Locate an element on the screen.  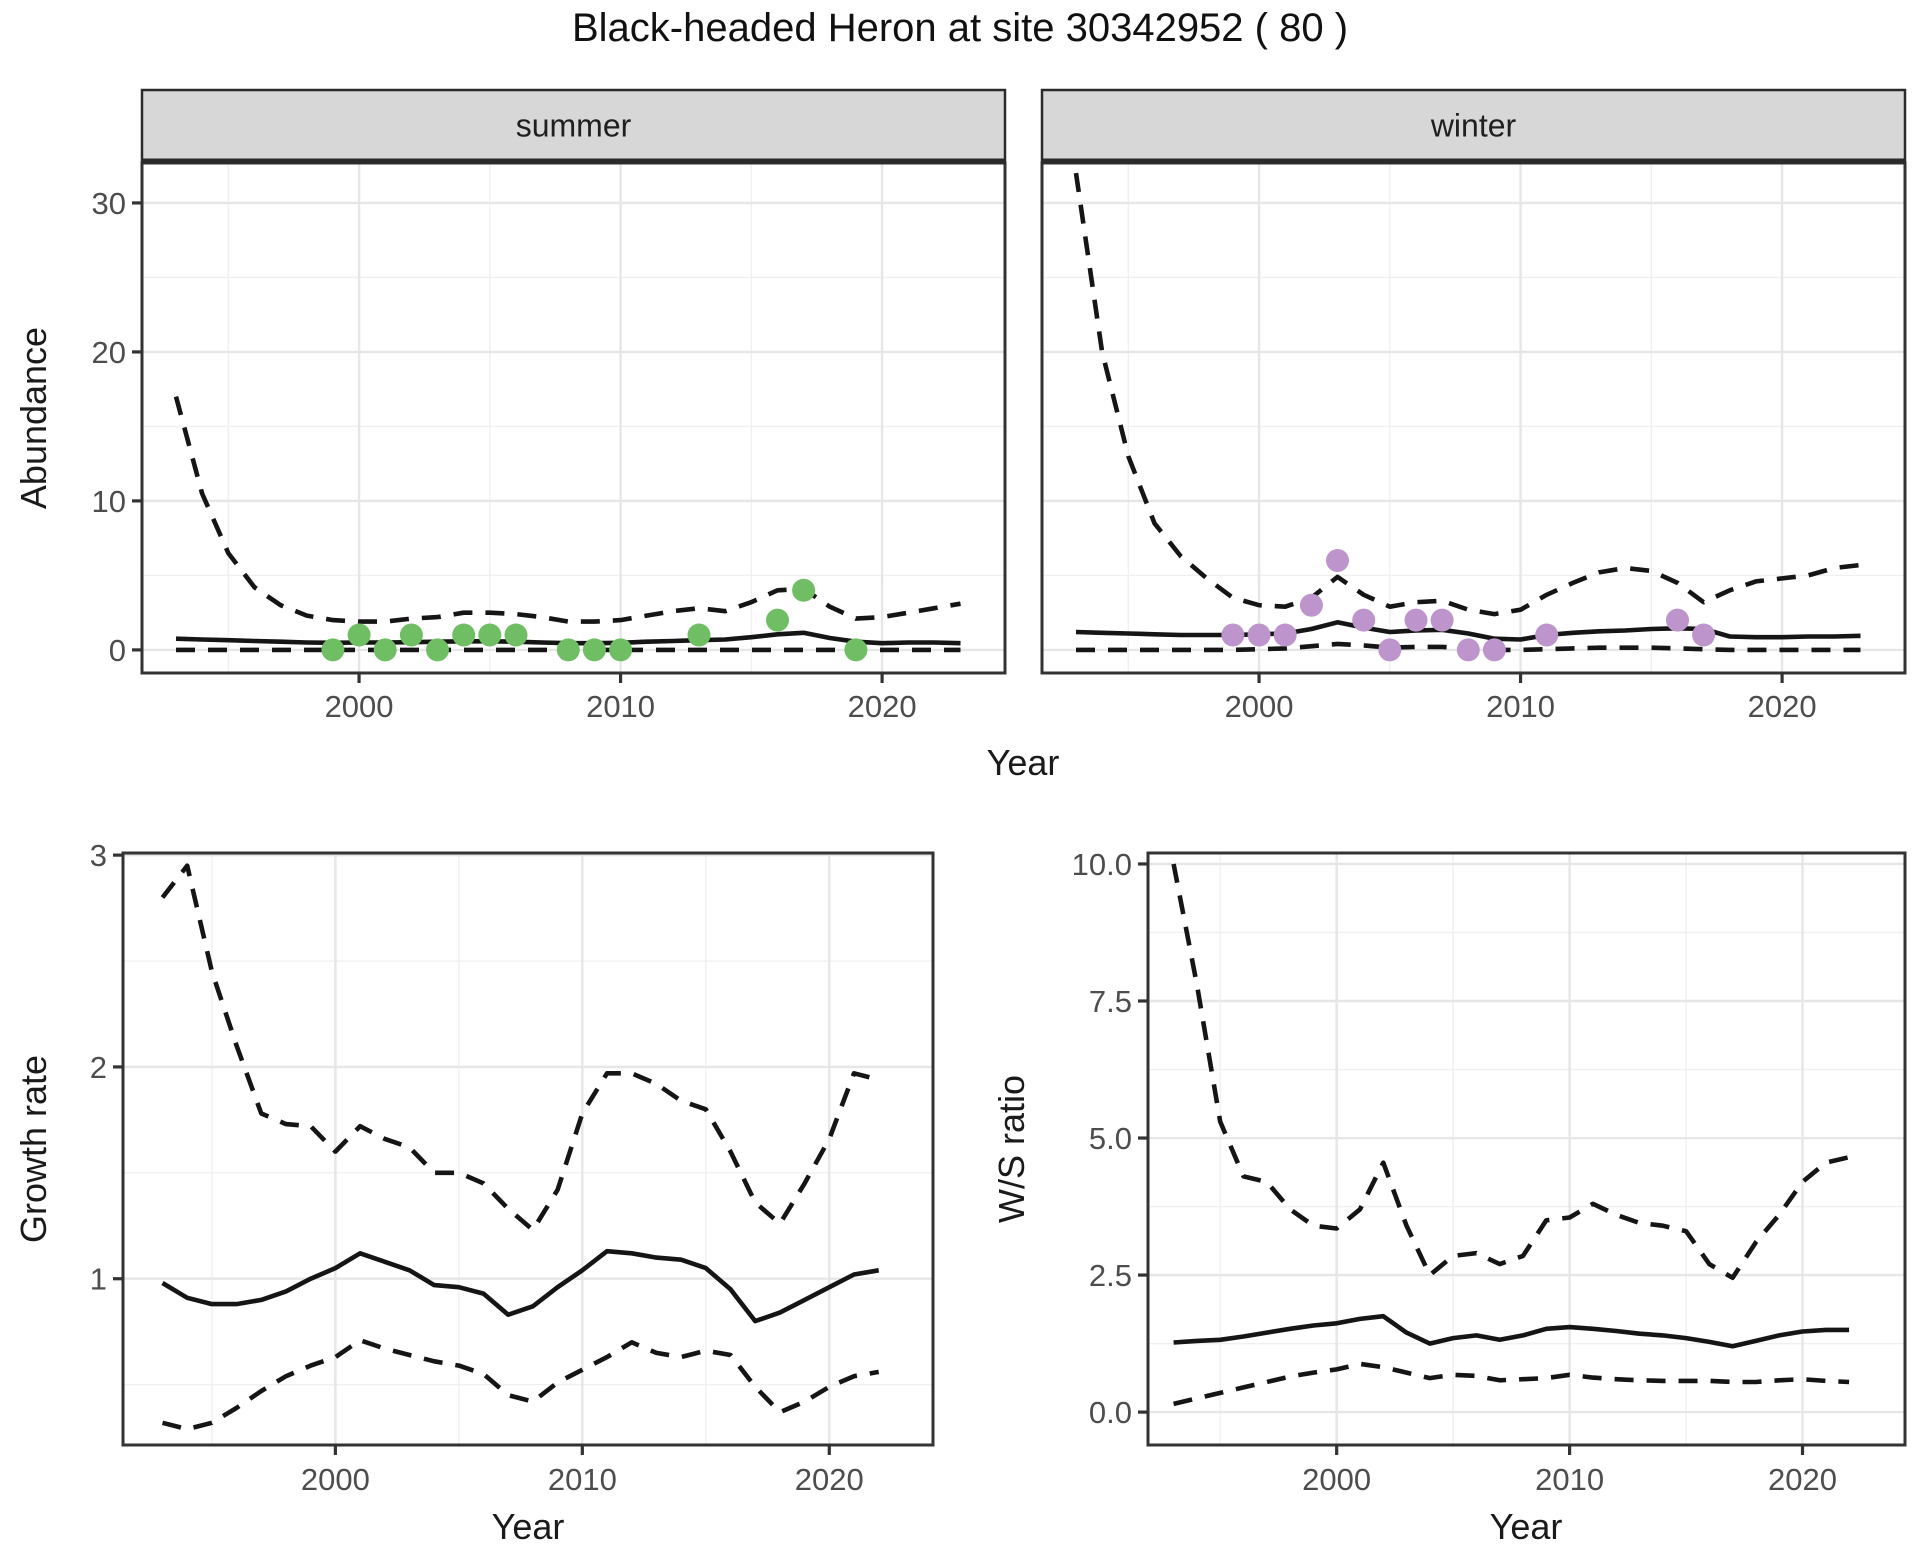
y-tick-label: 0.0 is located at coordinates (1110, 1412).